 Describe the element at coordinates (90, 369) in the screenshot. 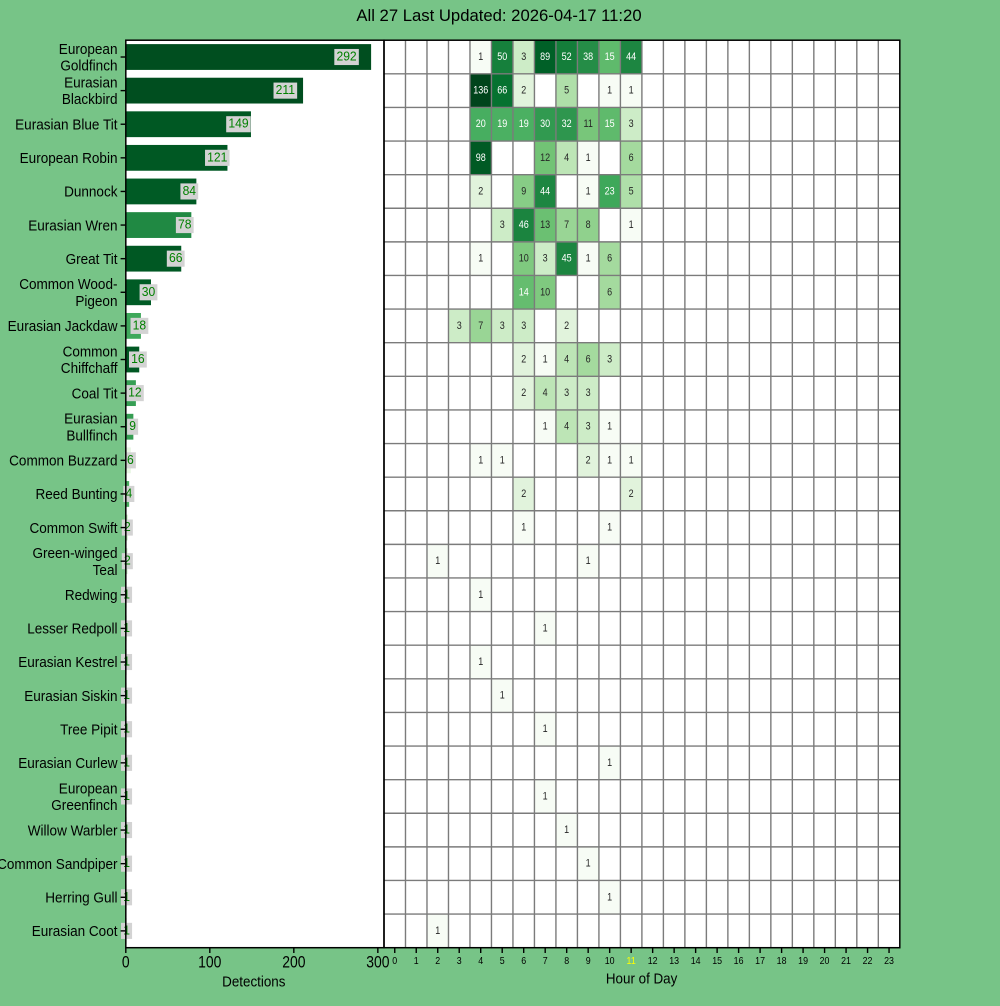

I see `svg-text: Chiffchaff` at that location.